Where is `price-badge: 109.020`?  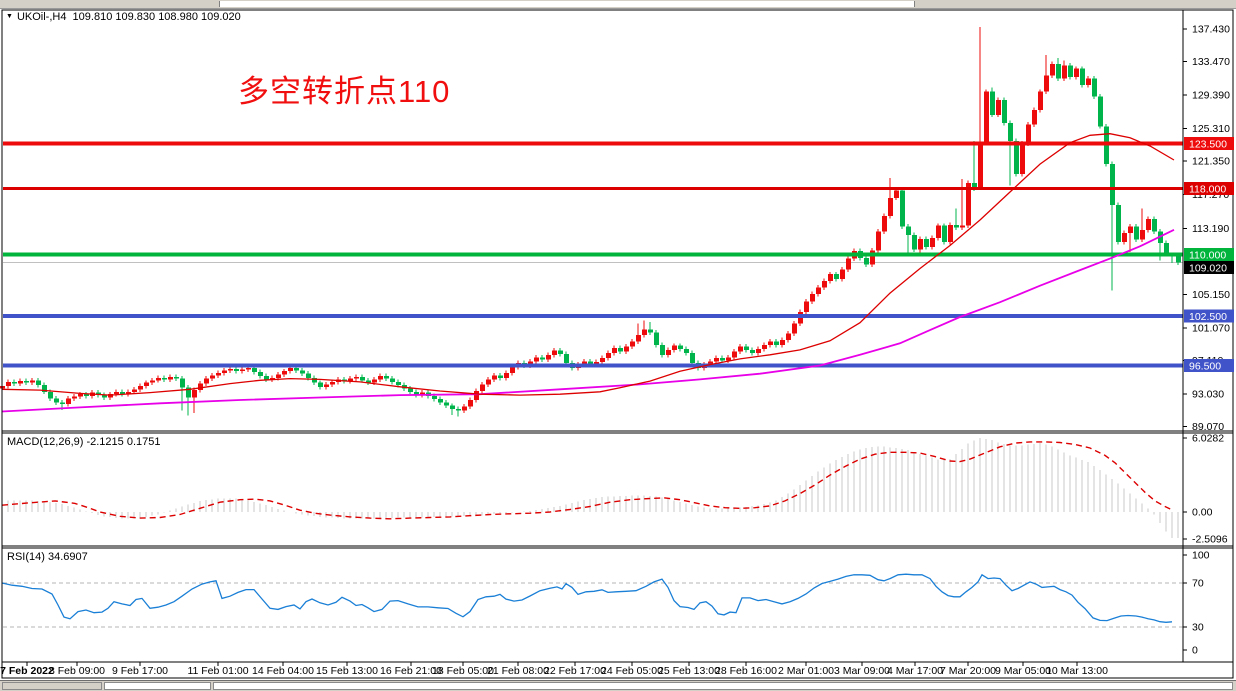 price-badge: 109.020 is located at coordinates (1209, 267).